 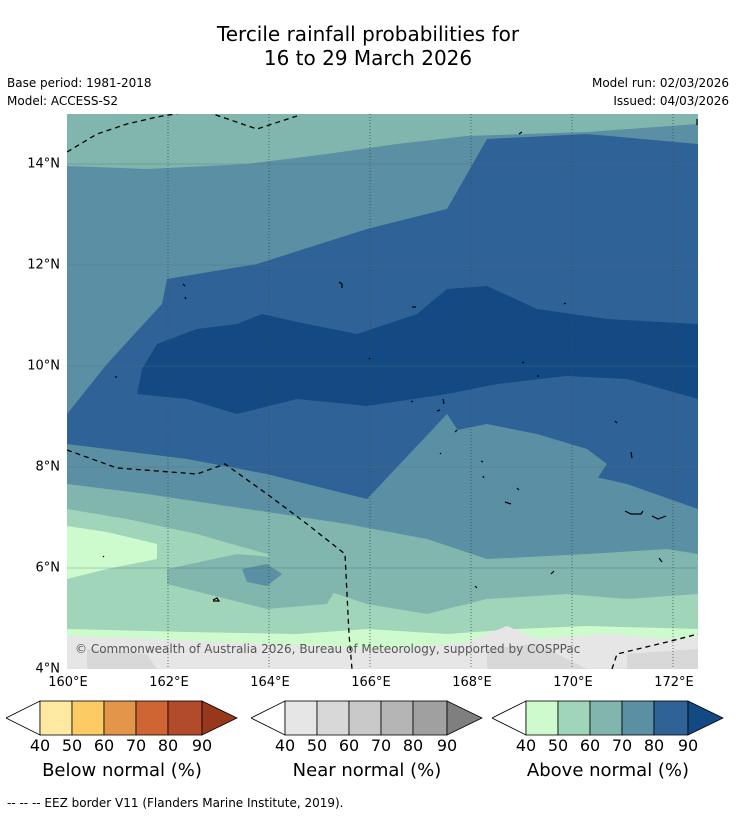 I want to click on legend-above-min-arrow, so click(x=509, y=718).